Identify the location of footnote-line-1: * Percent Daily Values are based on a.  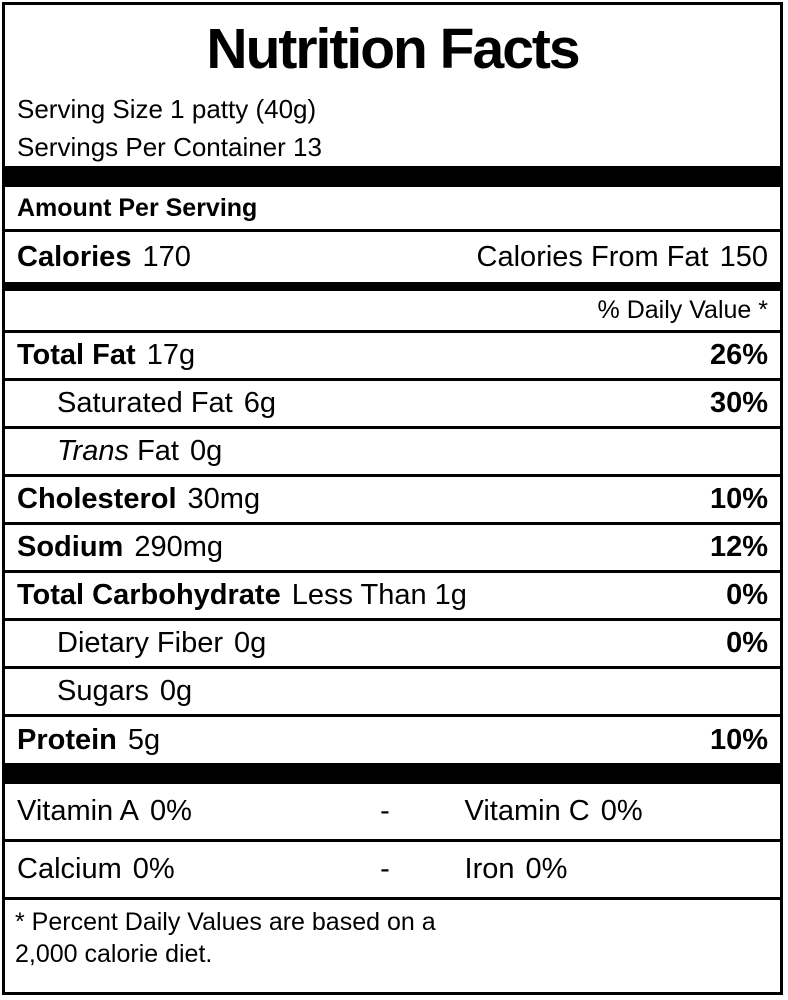
(225, 922).